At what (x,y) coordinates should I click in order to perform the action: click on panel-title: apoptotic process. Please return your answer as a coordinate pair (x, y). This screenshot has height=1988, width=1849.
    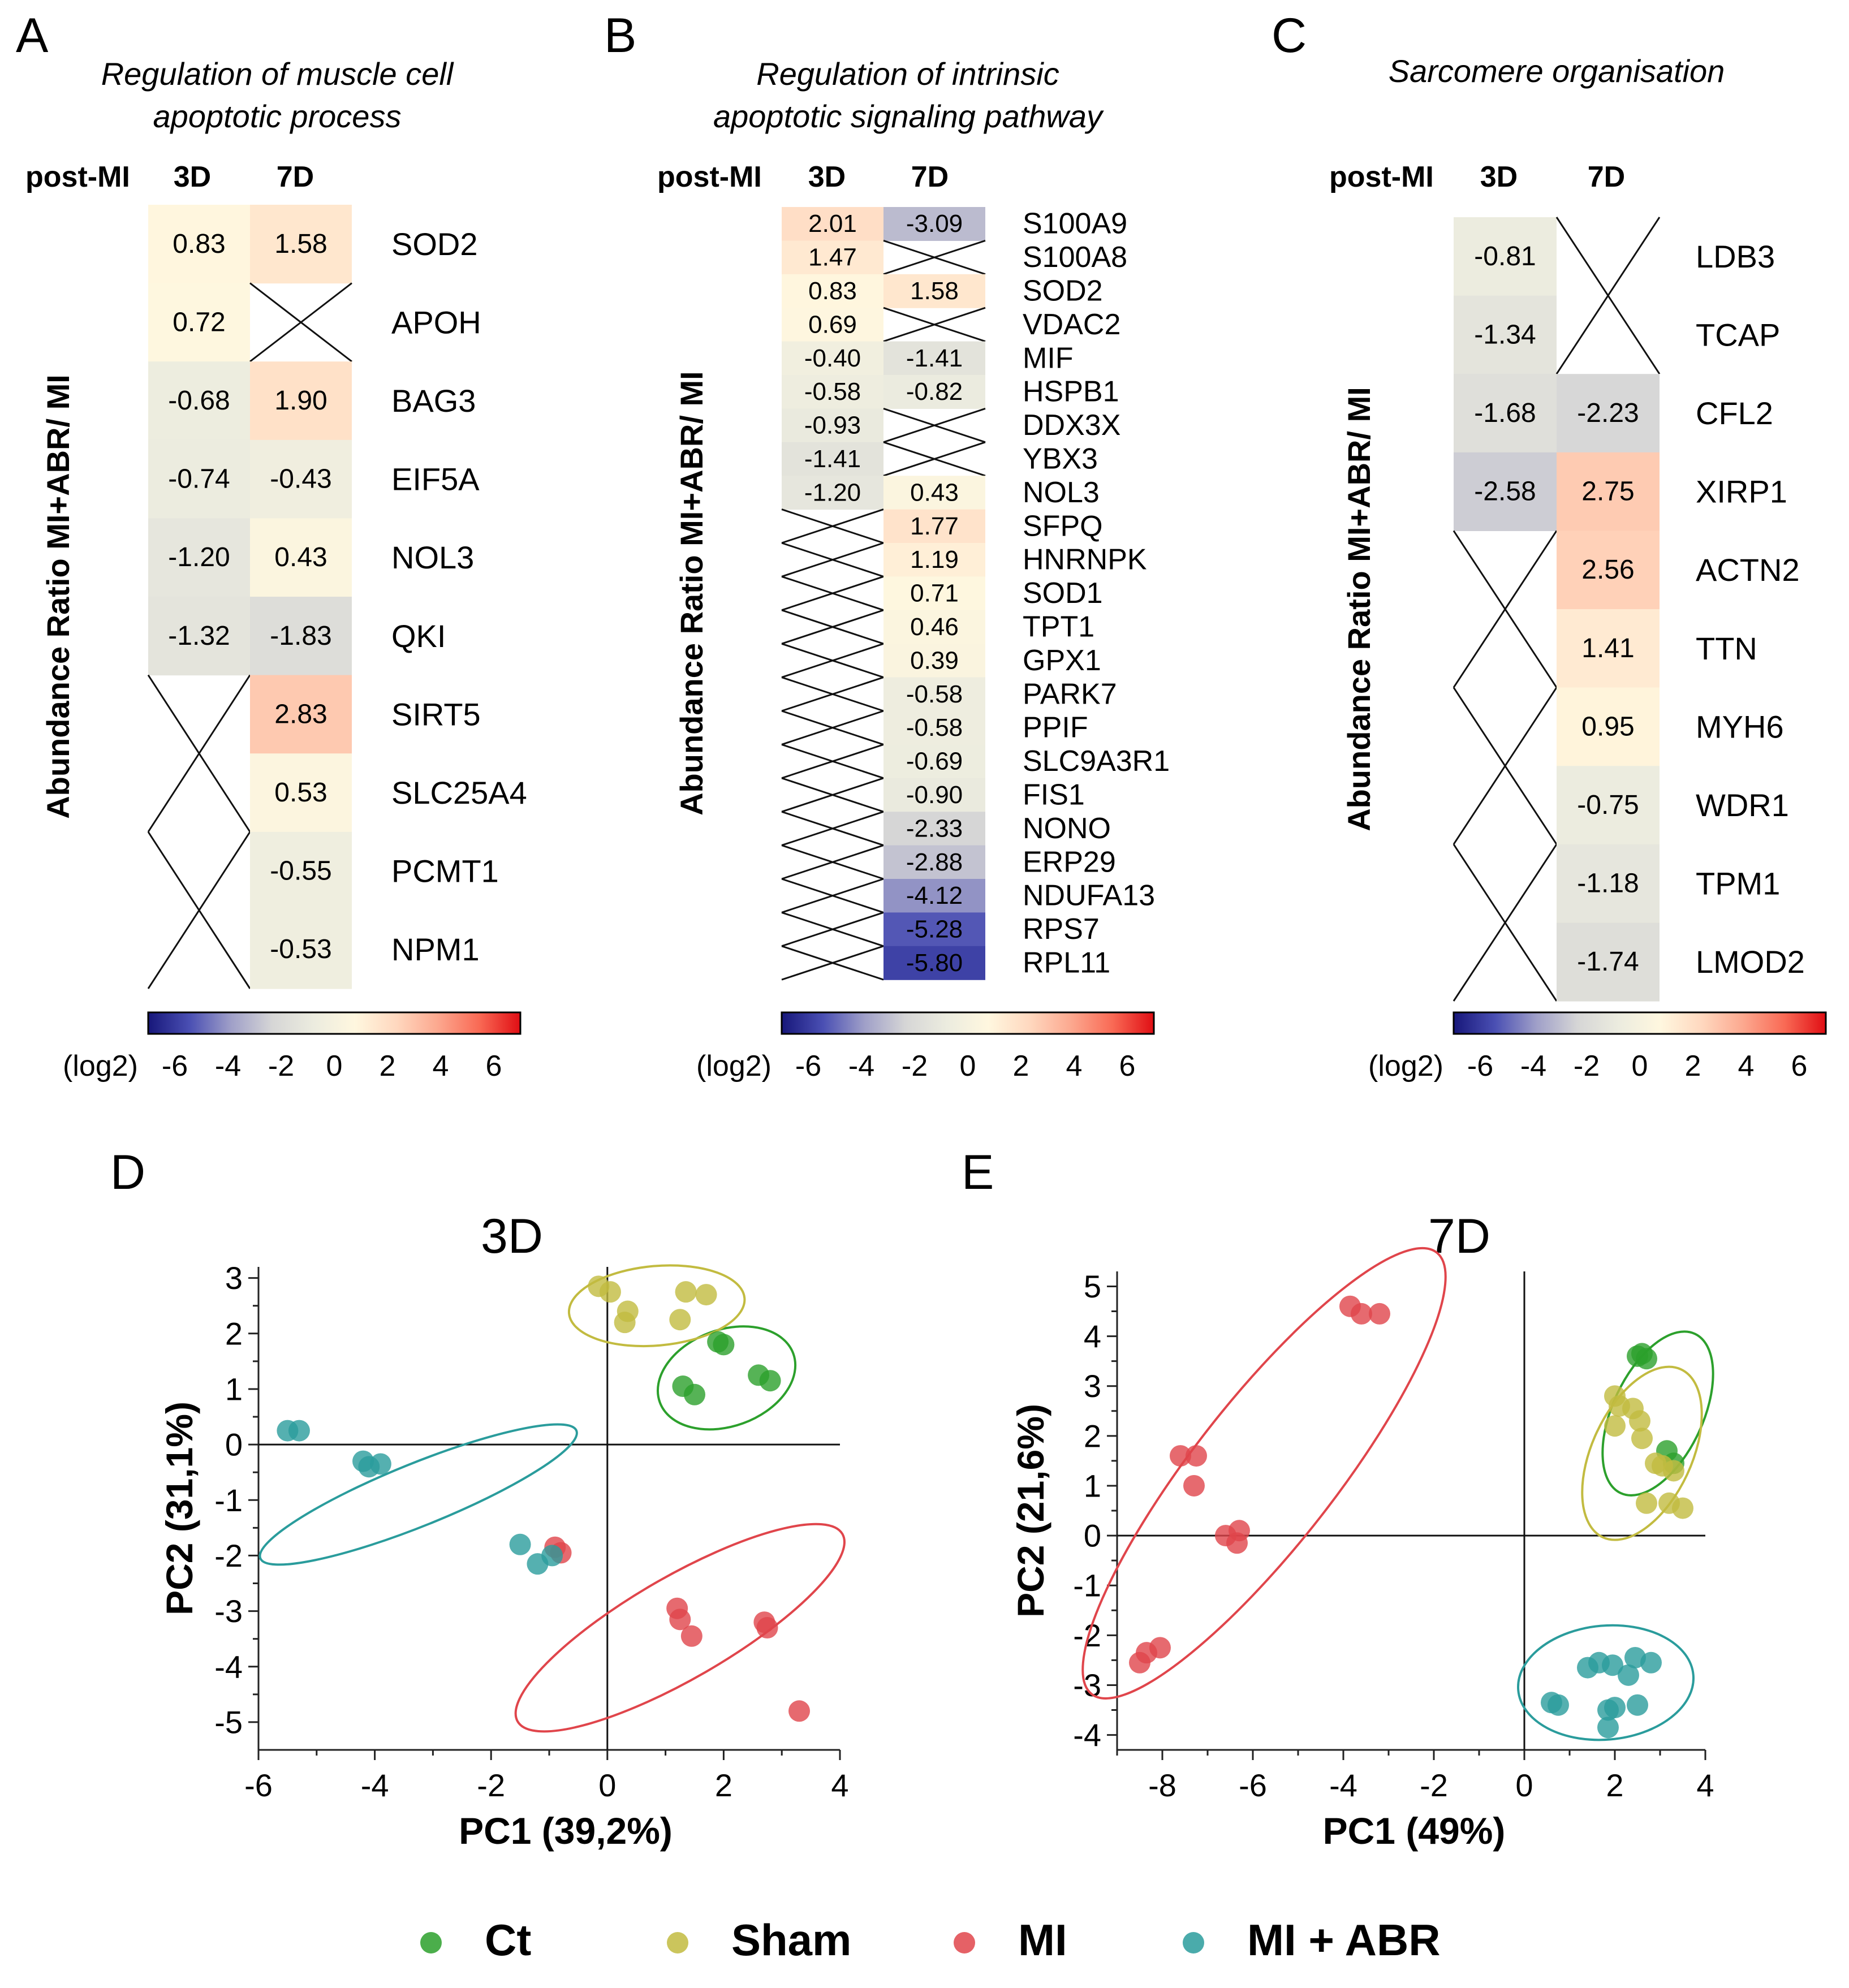
    Looking at the image, I should click on (277, 116).